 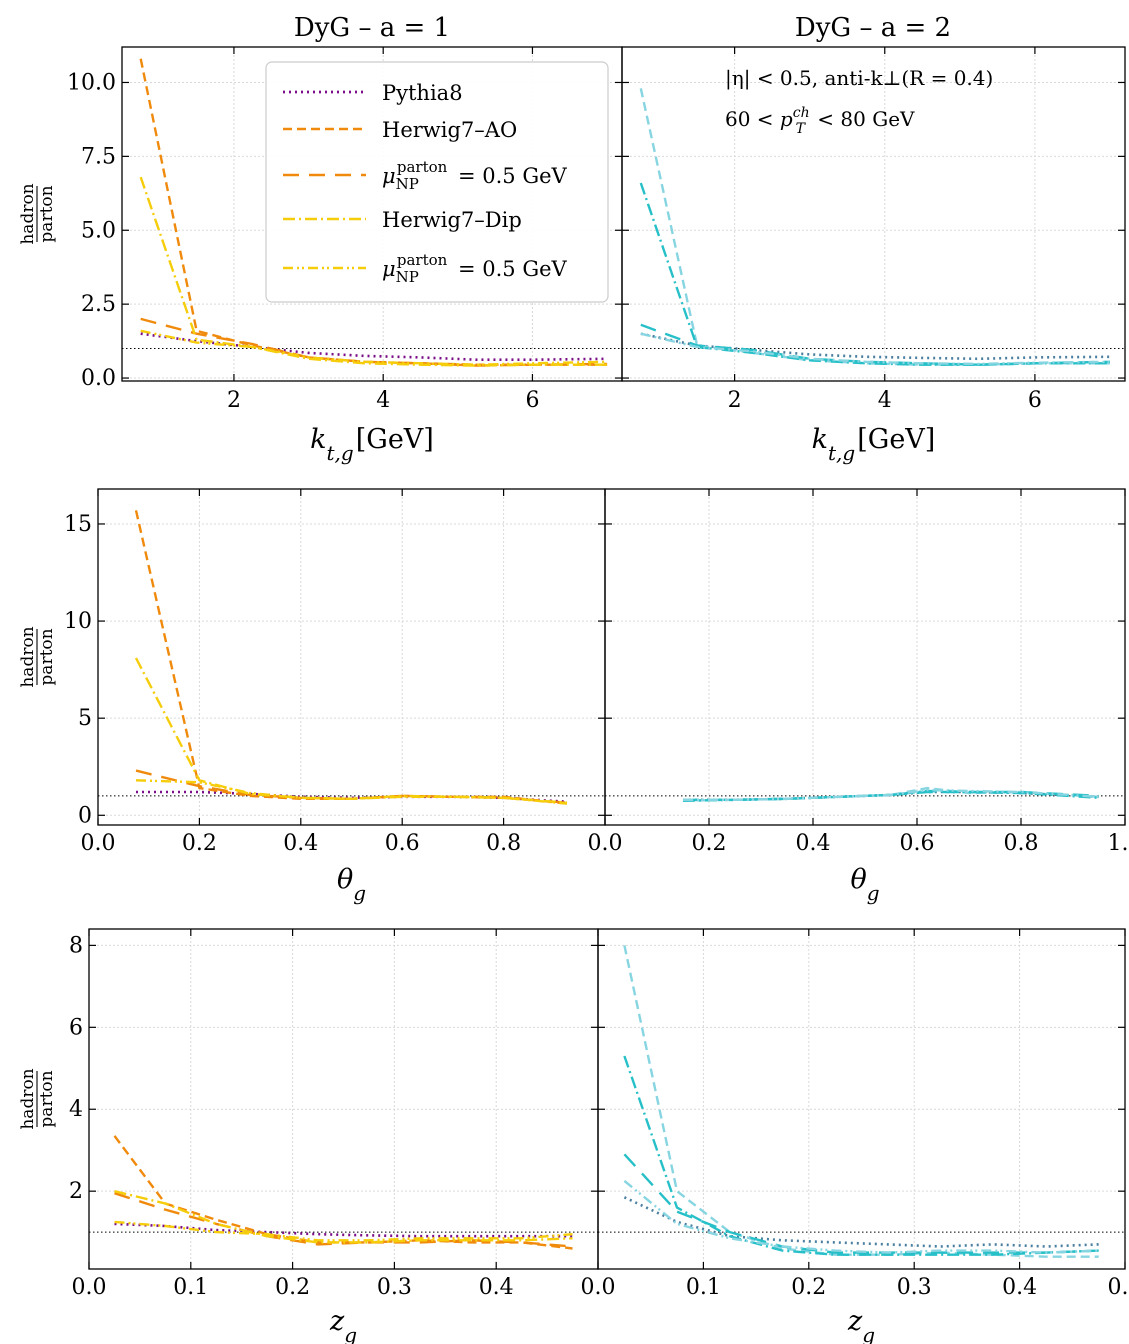 What do you see at coordinates (873, 28) in the screenshot?
I see `title-right: DyG – a = 2` at bounding box center [873, 28].